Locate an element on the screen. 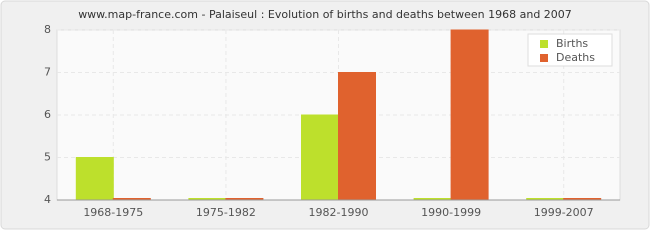 This screenshot has width=650, height=240. legend-label: Deaths is located at coordinates (575, 57).